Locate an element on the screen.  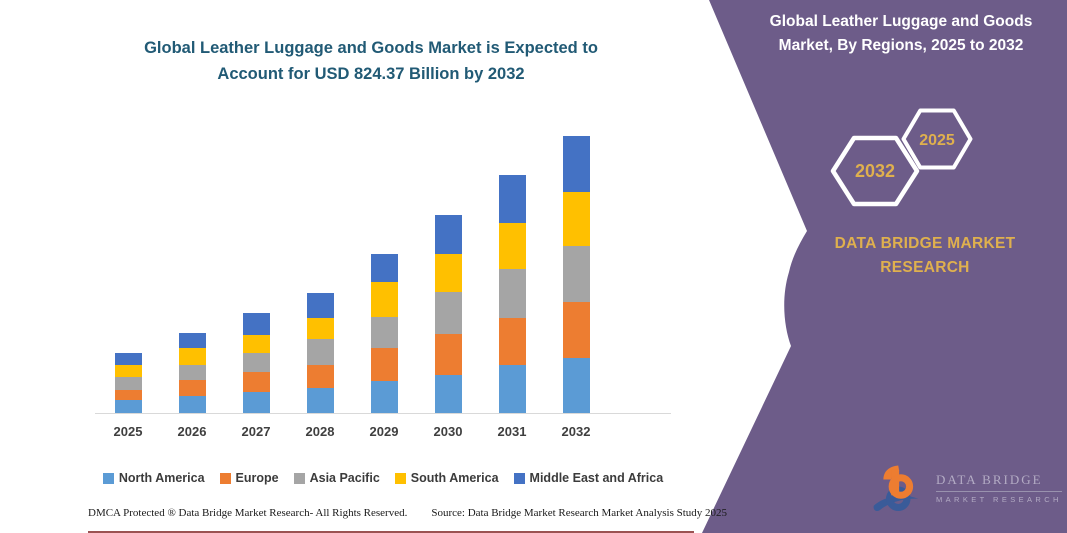
stacked-bar-2027 is located at coordinates (256, 362).